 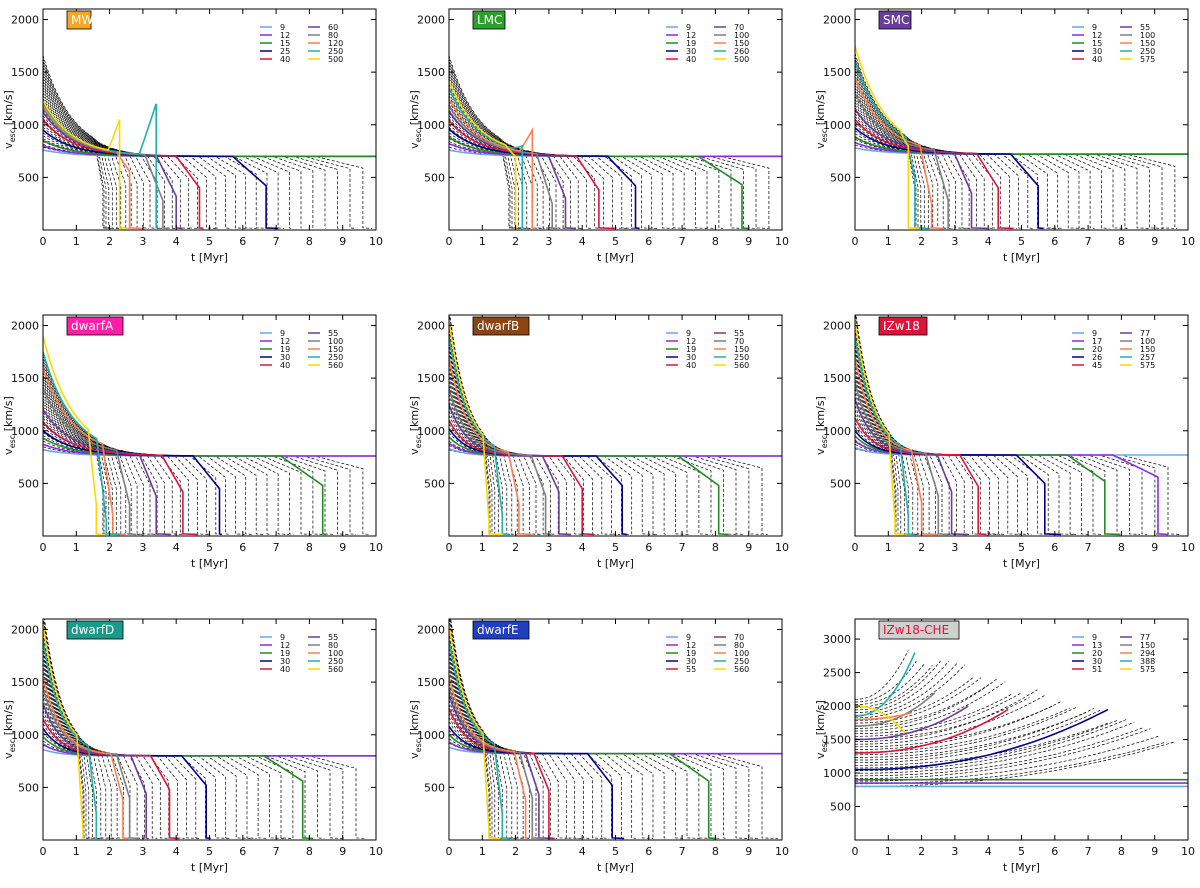 What do you see at coordinates (376, 241) in the screenshot?
I see `x-tick-label: 10` at bounding box center [376, 241].